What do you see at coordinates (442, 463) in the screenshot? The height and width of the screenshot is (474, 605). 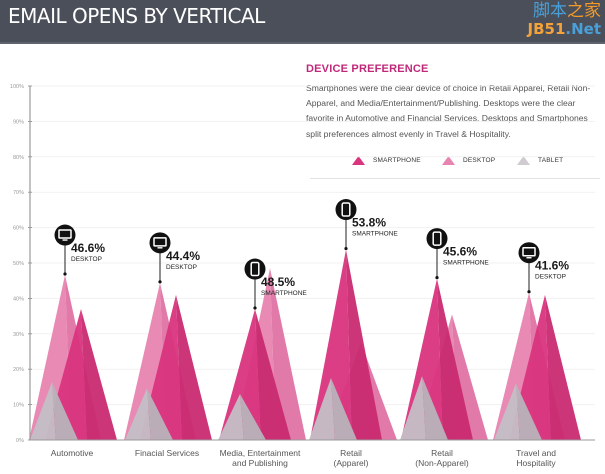 I see `x-category-label: (Non-Apparel)` at bounding box center [442, 463].